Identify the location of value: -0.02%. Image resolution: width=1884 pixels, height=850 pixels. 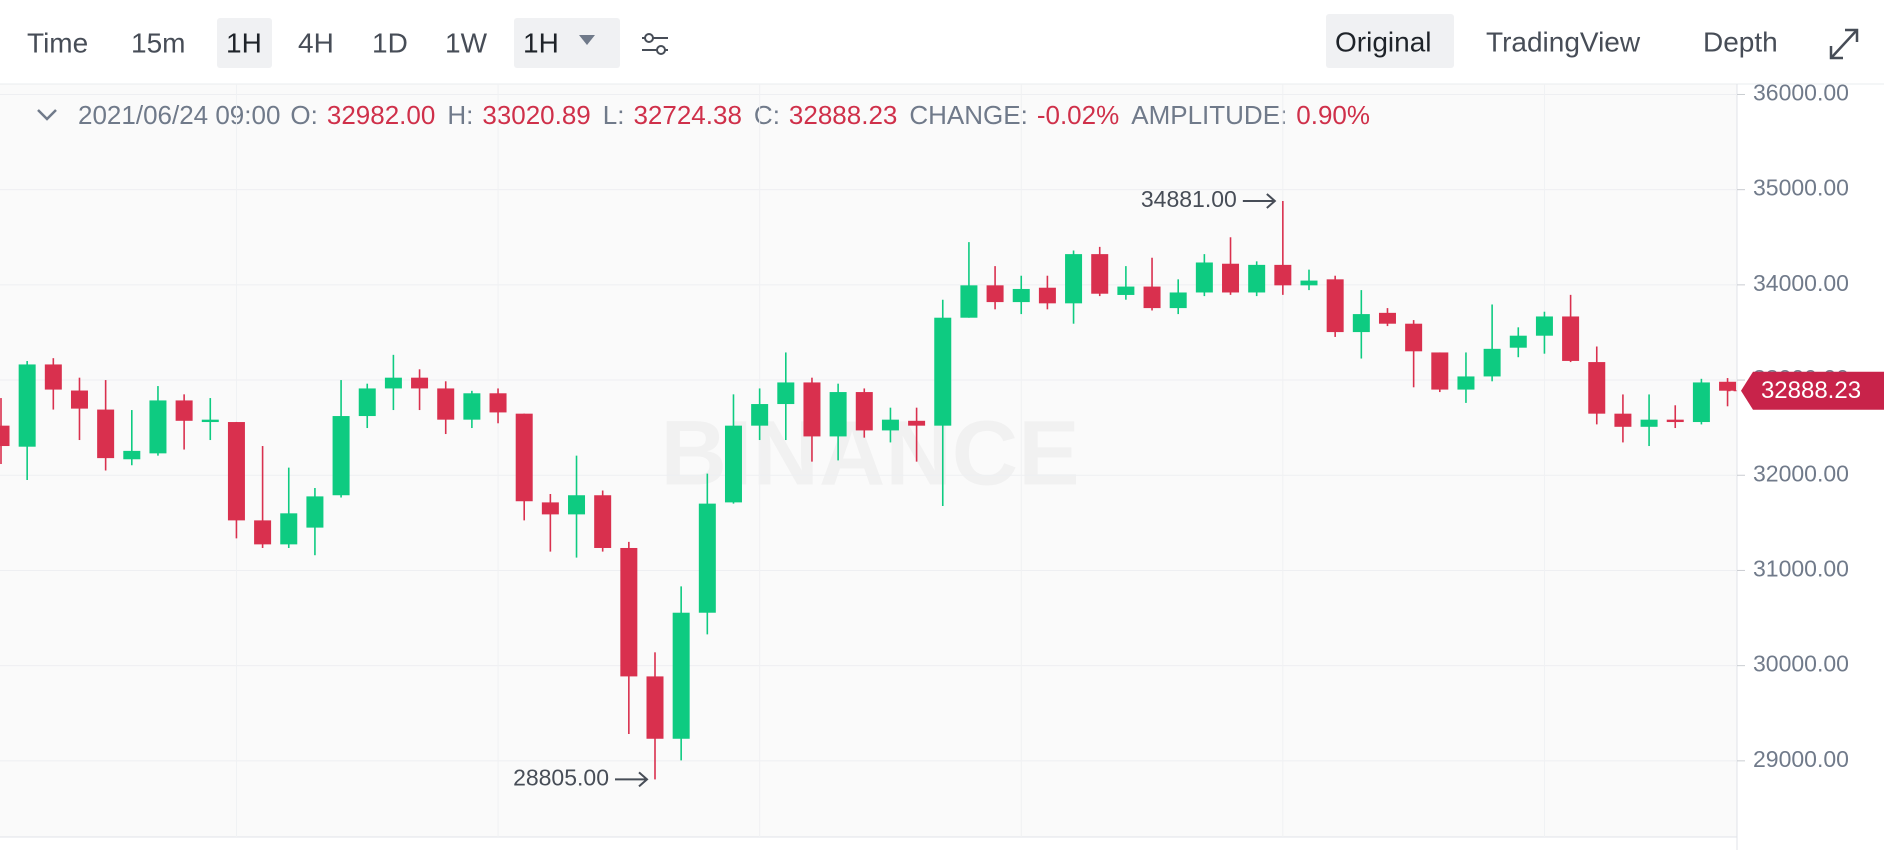
(1078, 115).